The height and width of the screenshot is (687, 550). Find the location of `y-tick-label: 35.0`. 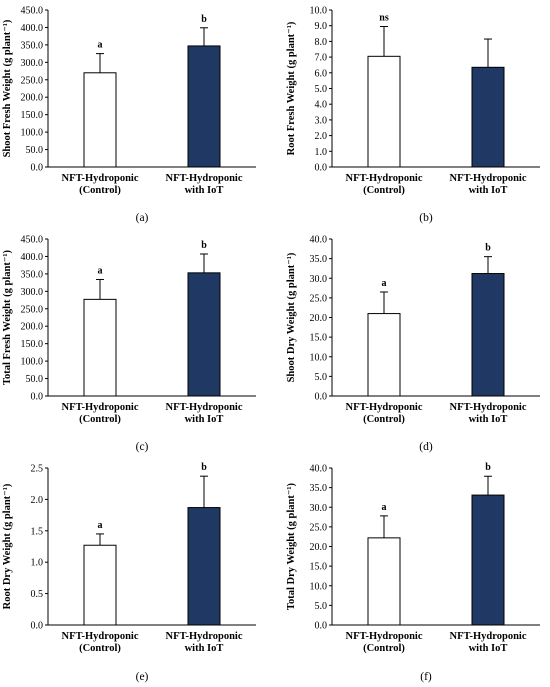

y-tick-label: 35.0 is located at coordinates (319, 488).